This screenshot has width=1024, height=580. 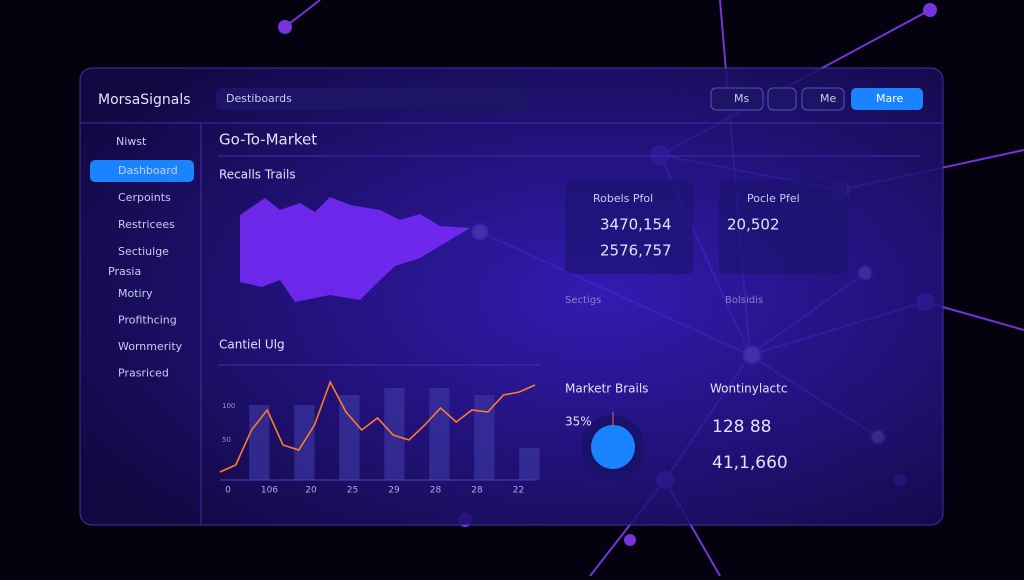 I want to click on nav-active, so click(x=142, y=171).